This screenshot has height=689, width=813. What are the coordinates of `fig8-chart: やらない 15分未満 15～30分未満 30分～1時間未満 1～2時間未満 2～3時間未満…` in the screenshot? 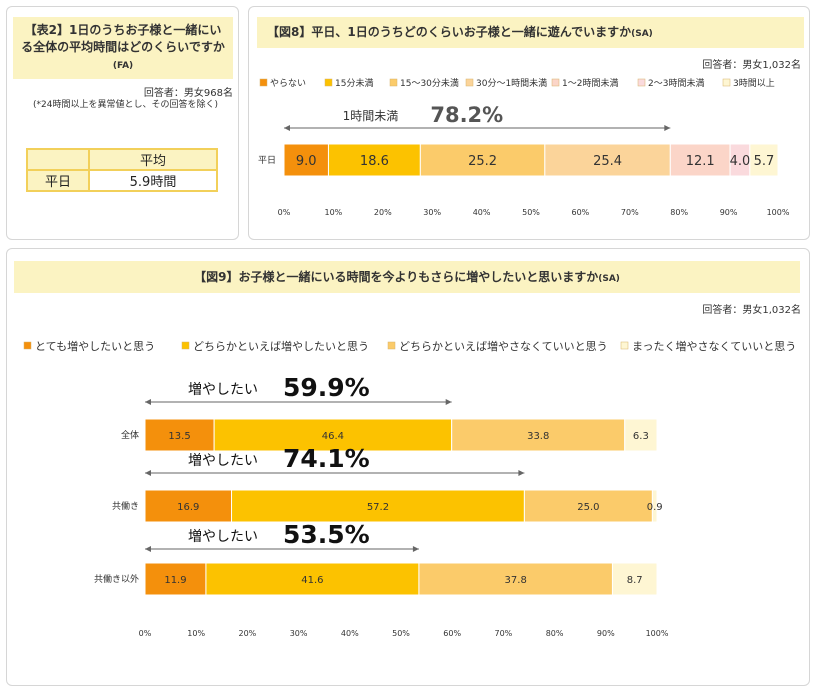 It's located at (524, 147).